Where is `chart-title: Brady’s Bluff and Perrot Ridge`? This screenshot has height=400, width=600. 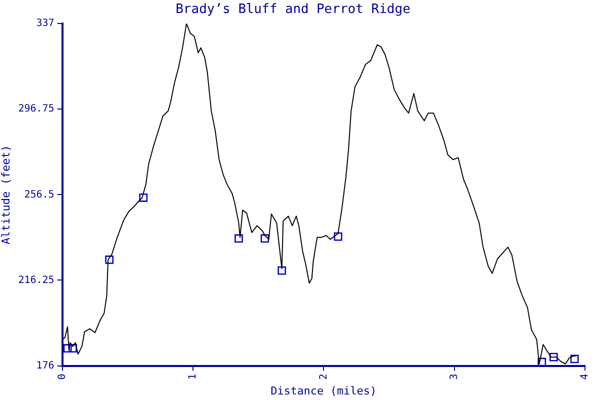
chart-title: Brady’s Bluff and Perrot Ridge is located at coordinates (293, 10).